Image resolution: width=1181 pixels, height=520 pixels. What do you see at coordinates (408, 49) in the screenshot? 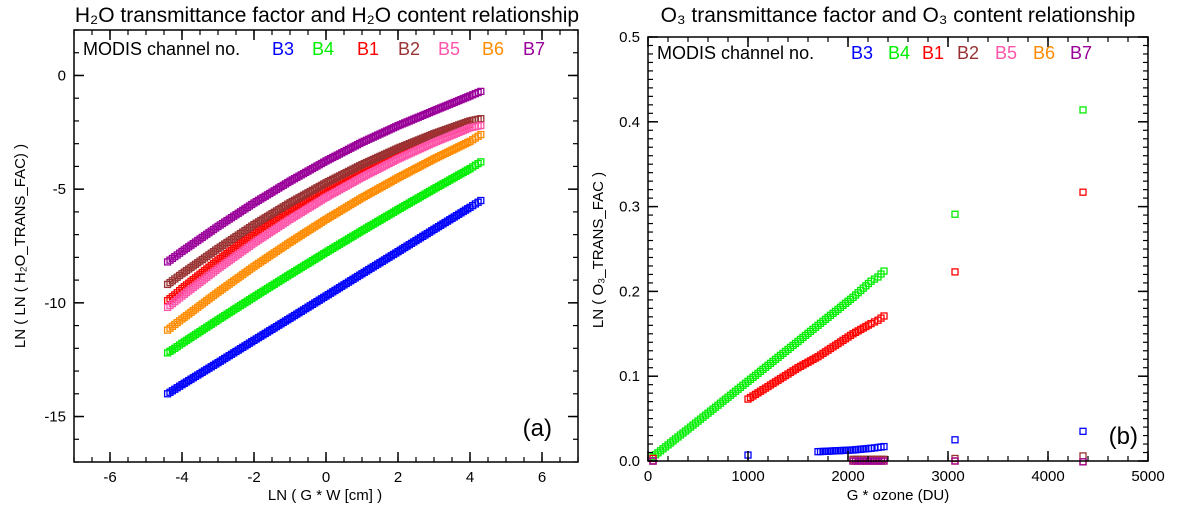
I see `legend-a: B3 B4 B1 B2 B5 B6 B7` at bounding box center [408, 49].